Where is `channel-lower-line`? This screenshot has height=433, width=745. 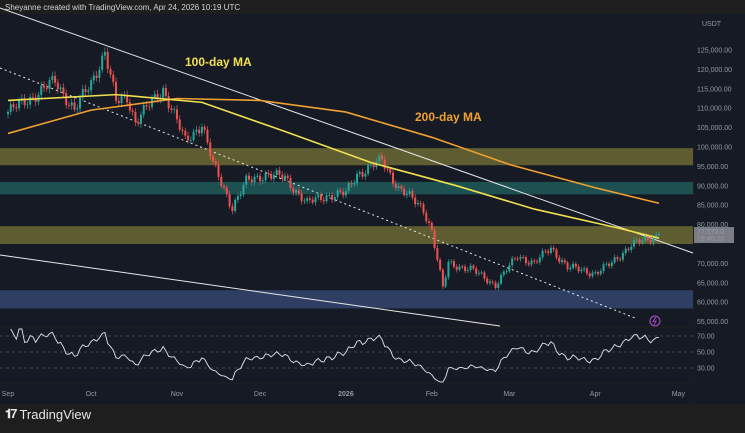 channel-lower-line is located at coordinates (250, 290).